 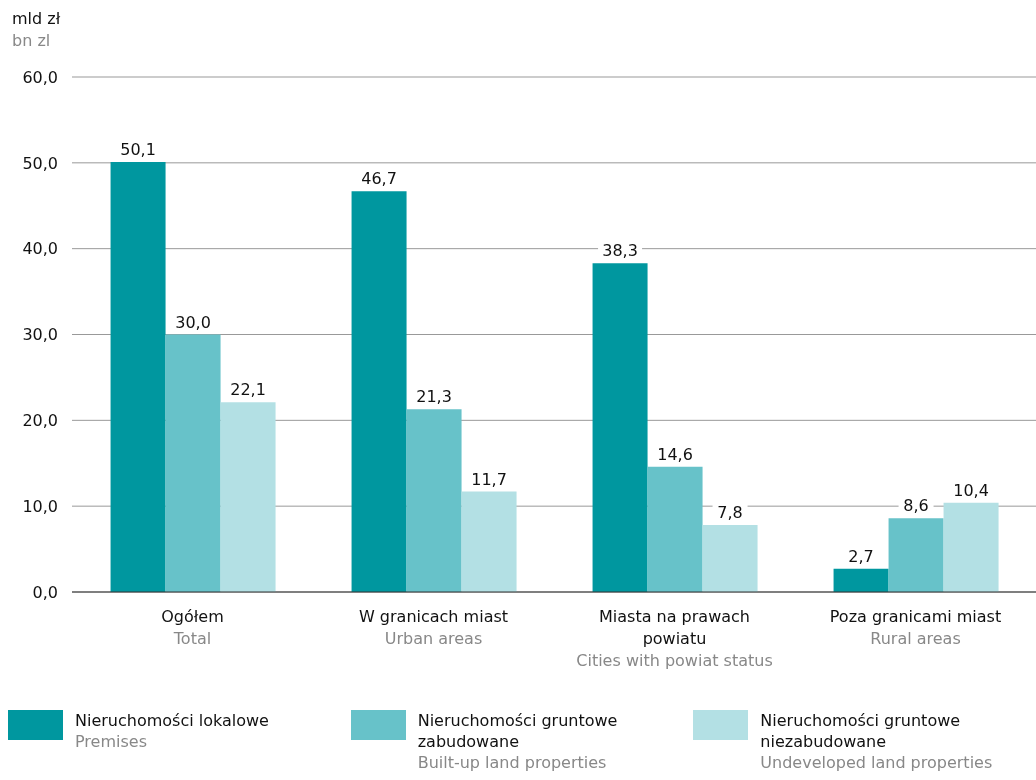 I want to click on x-tick-label: W granicach miast Urban areas, so click(x=433, y=627).